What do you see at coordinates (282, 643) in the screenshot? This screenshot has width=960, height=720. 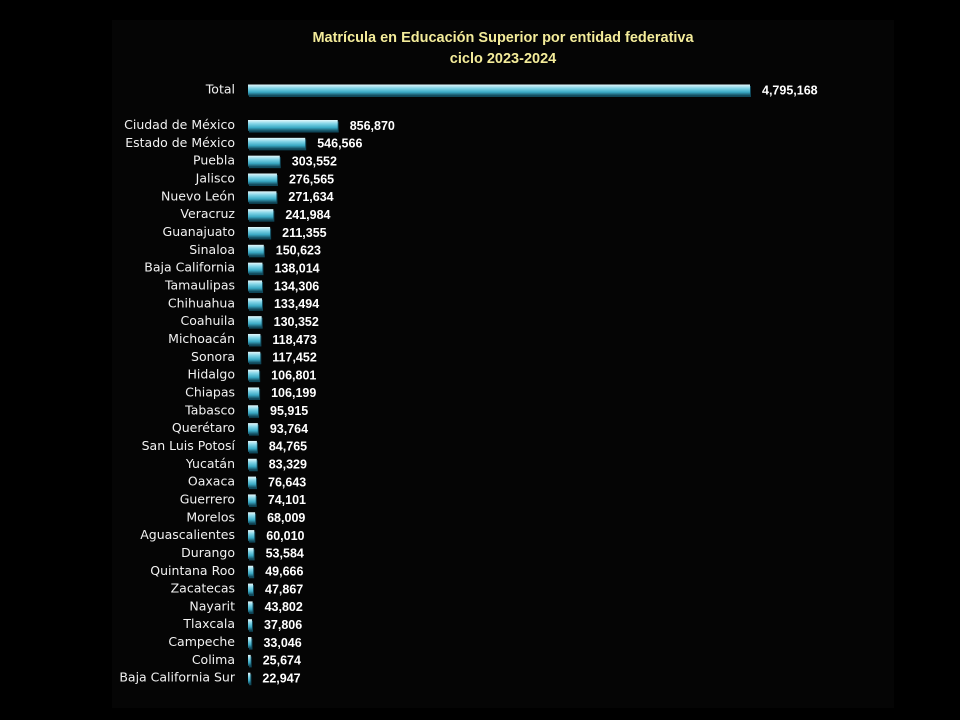 I see `value-label: 33,046` at bounding box center [282, 643].